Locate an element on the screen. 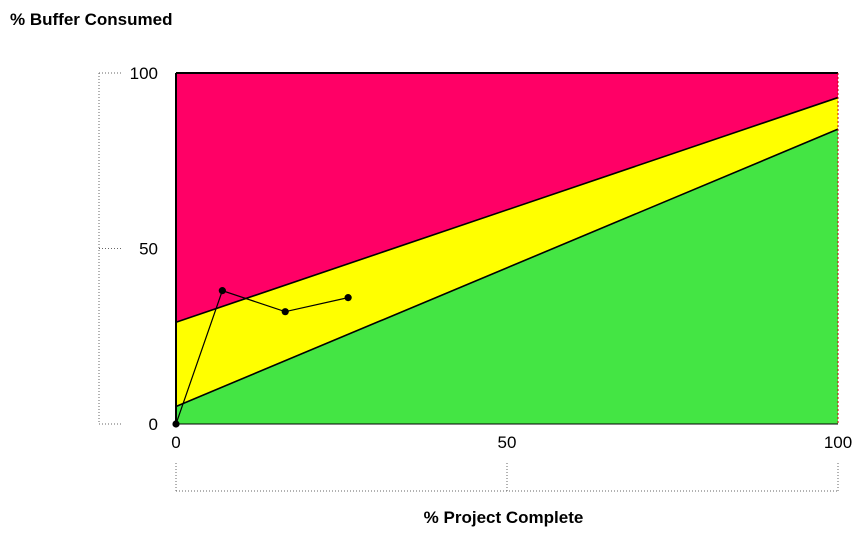  x-tick-label: 50 is located at coordinates (507, 442).